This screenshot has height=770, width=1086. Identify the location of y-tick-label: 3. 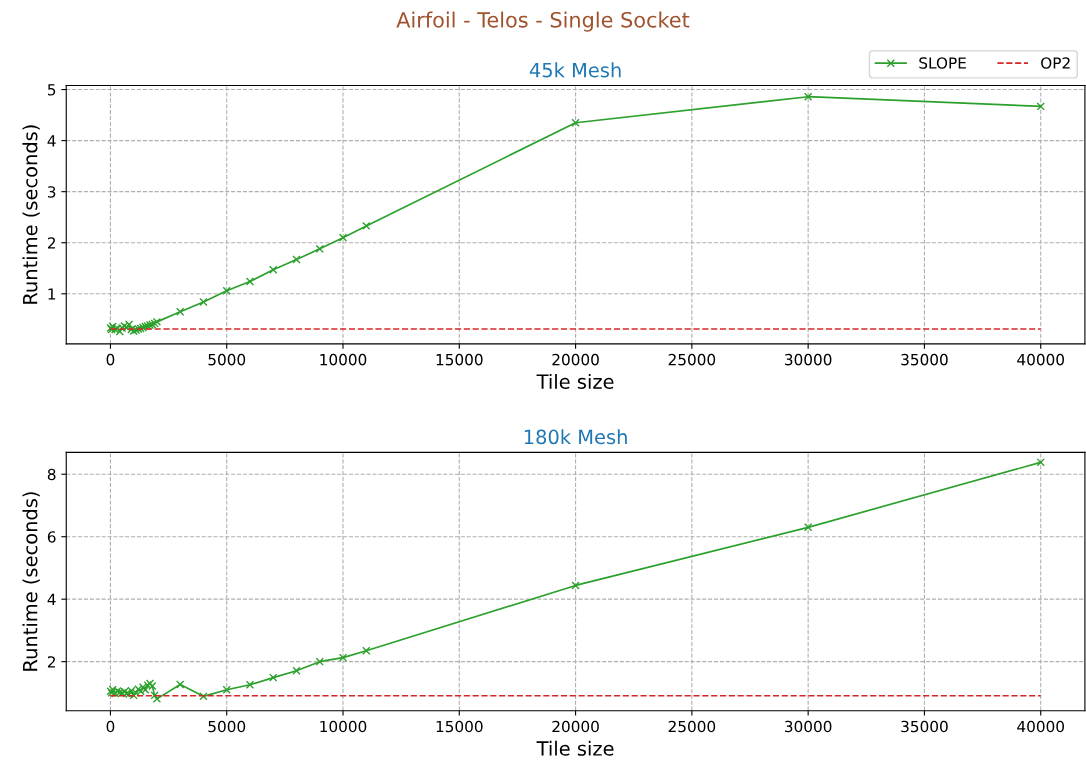
(51, 192).